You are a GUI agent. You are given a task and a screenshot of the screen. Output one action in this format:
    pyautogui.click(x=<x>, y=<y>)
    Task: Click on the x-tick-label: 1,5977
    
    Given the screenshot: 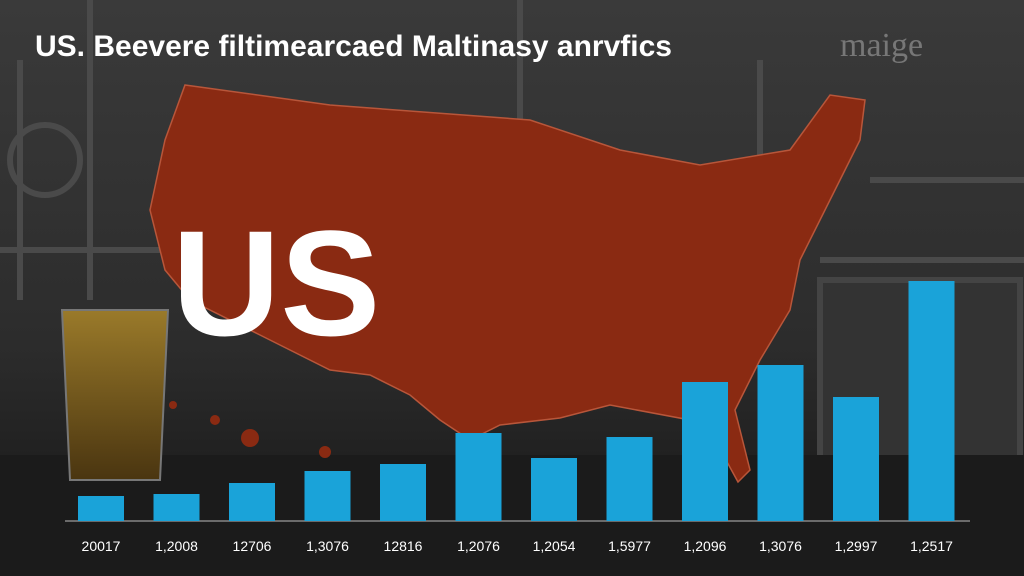 What is the action you would take?
    pyautogui.click(x=629, y=546)
    